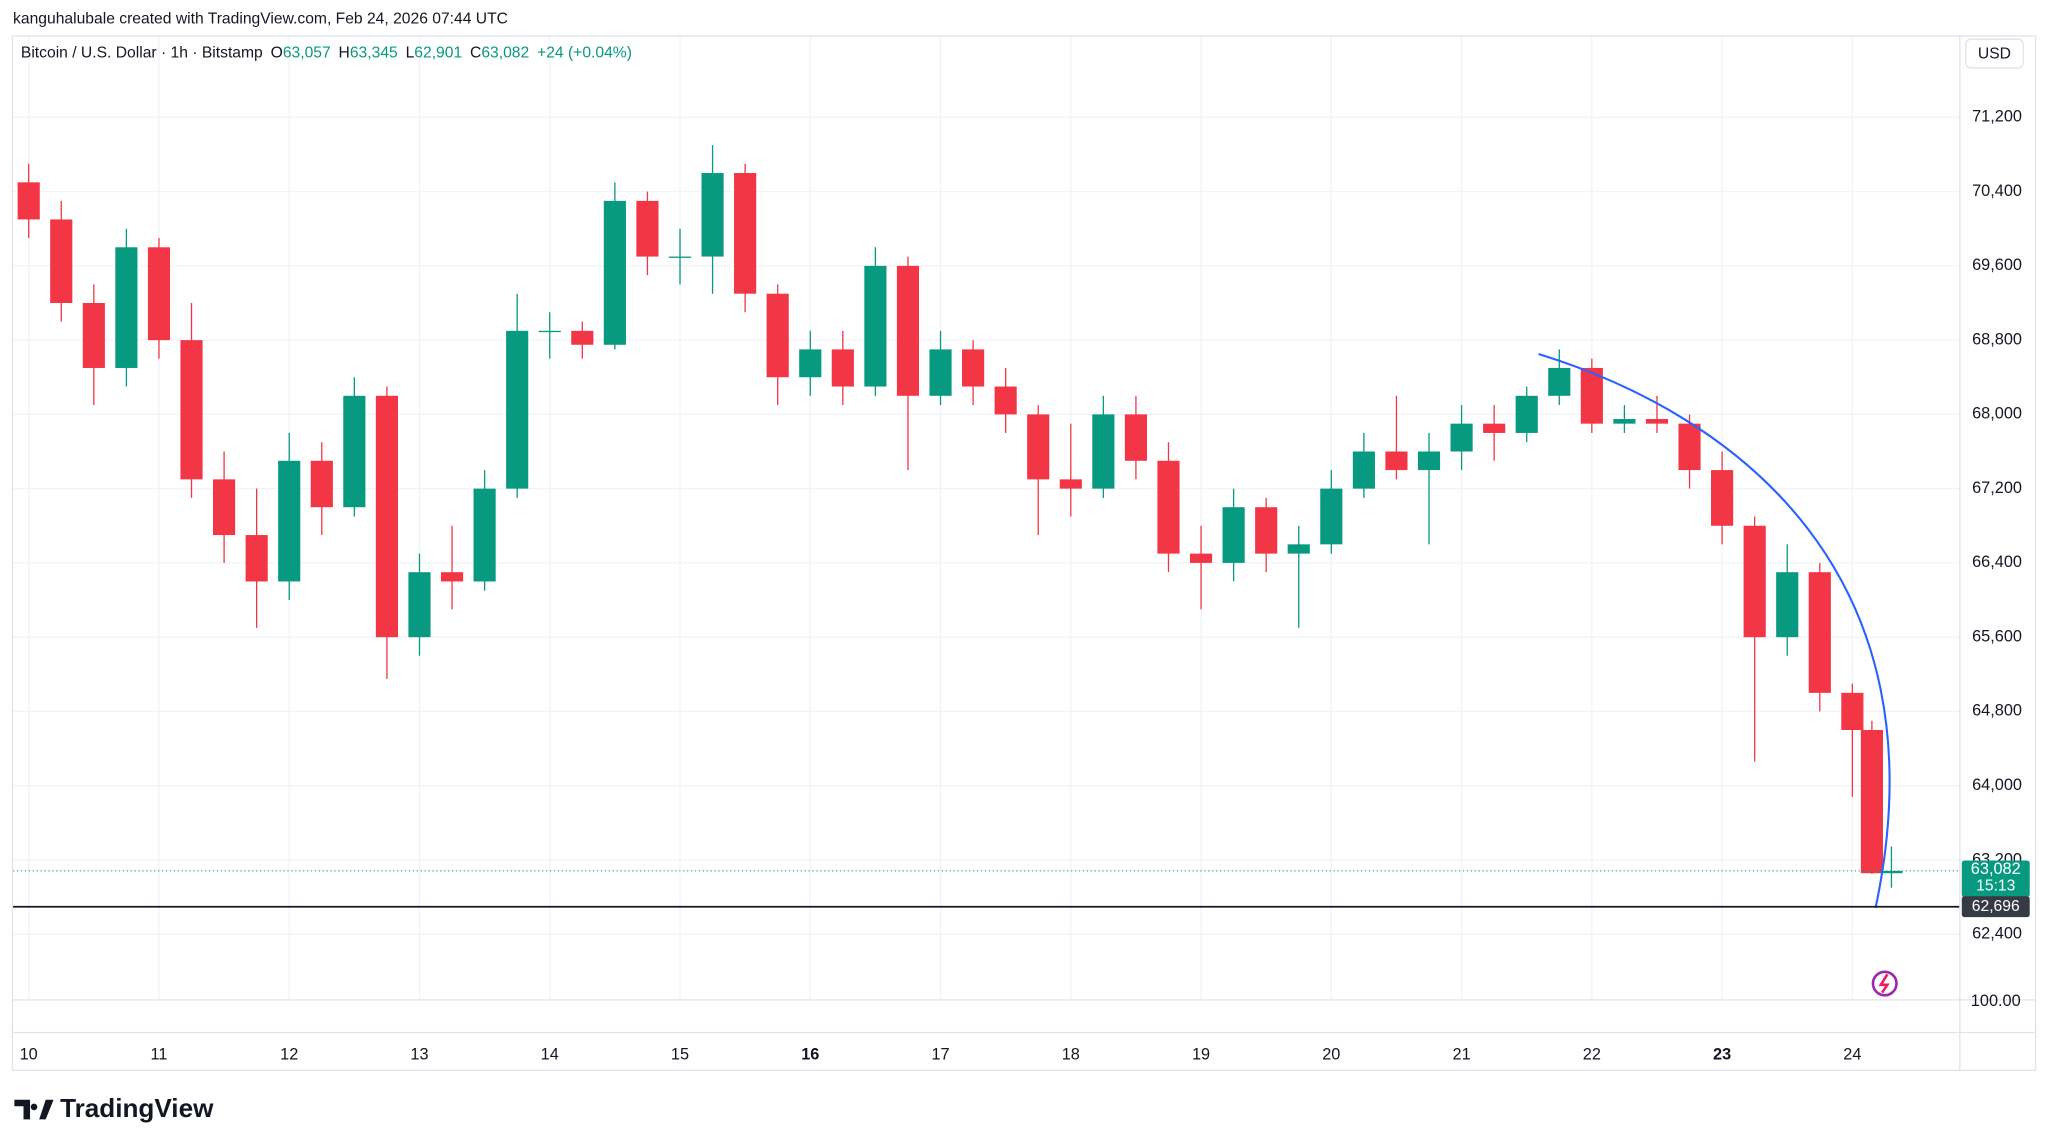 The width and height of the screenshot is (2048, 1146). I want to click on y-tick-label: 68,000, so click(1997, 414).